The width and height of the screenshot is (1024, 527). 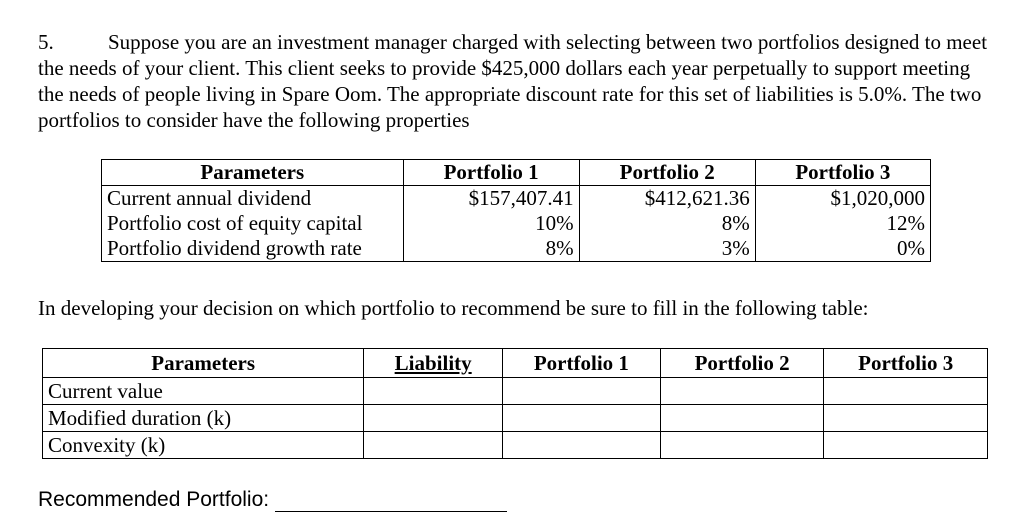 What do you see at coordinates (252, 198) in the screenshot?
I see `row-label: Current annual dividend` at bounding box center [252, 198].